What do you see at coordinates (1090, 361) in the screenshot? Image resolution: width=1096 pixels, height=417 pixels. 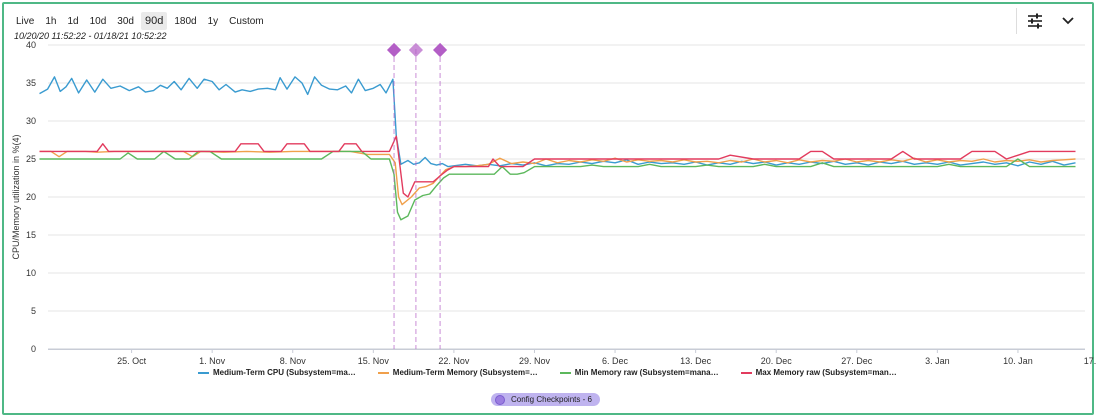 I see `x-tick-label: 17. Jan` at bounding box center [1090, 361].